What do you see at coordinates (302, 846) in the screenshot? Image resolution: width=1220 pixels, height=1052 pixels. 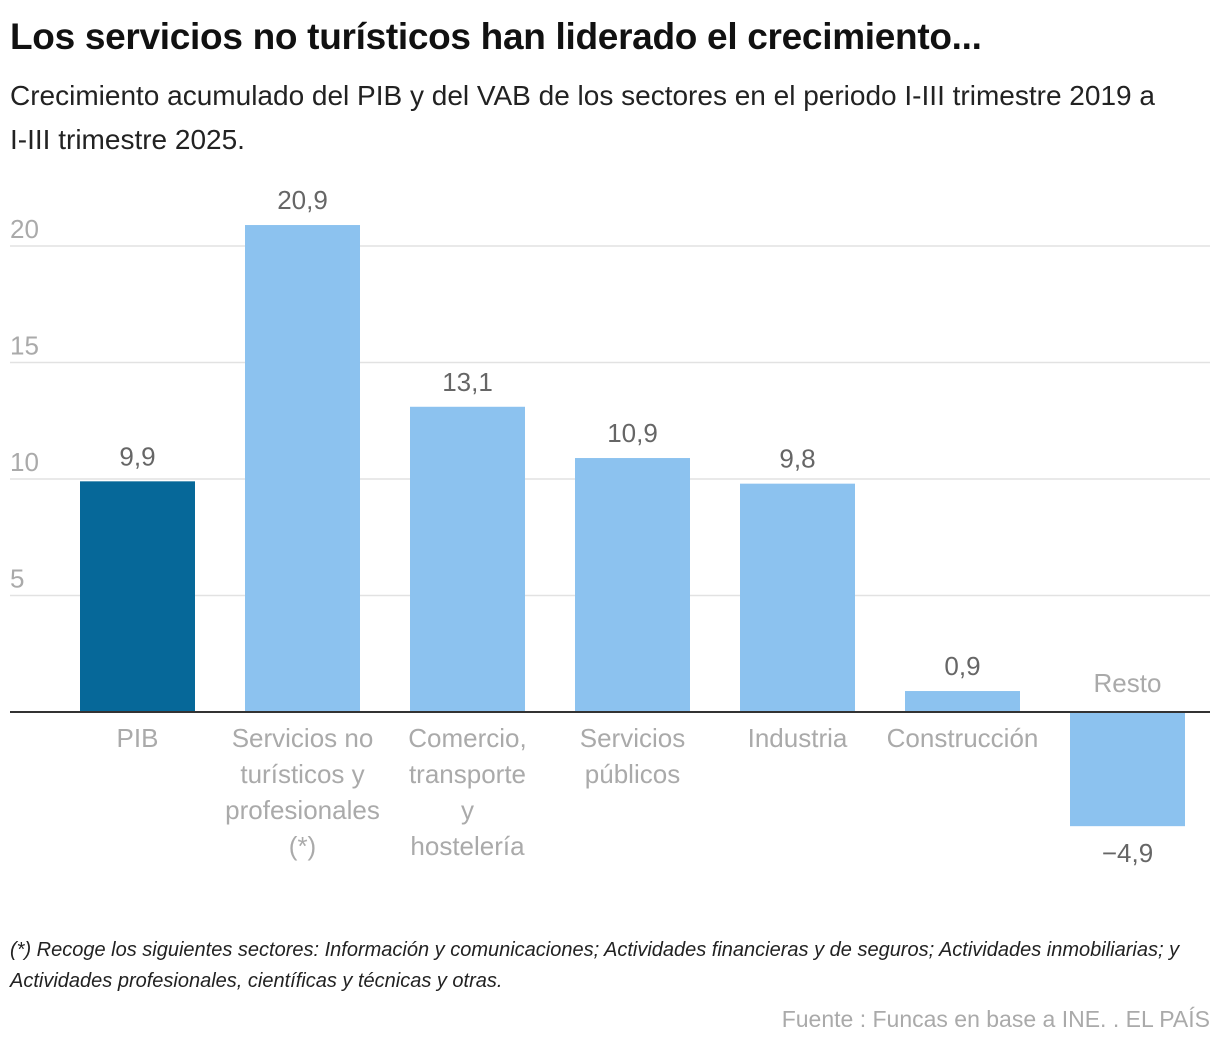 I see `category-label: (*)` at bounding box center [302, 846].